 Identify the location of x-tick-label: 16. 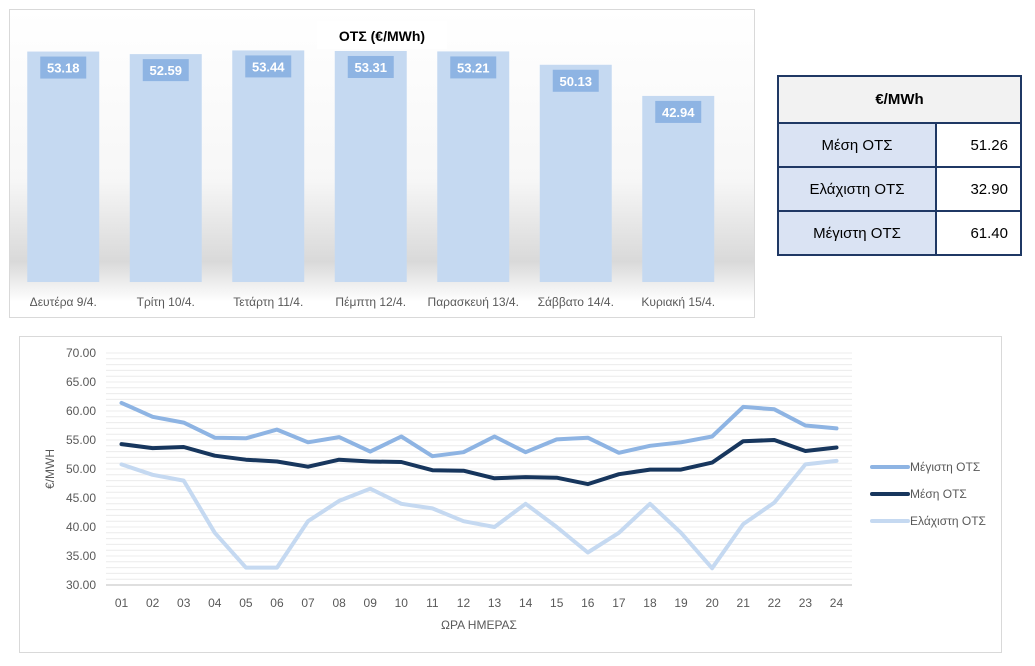
(588, 603).